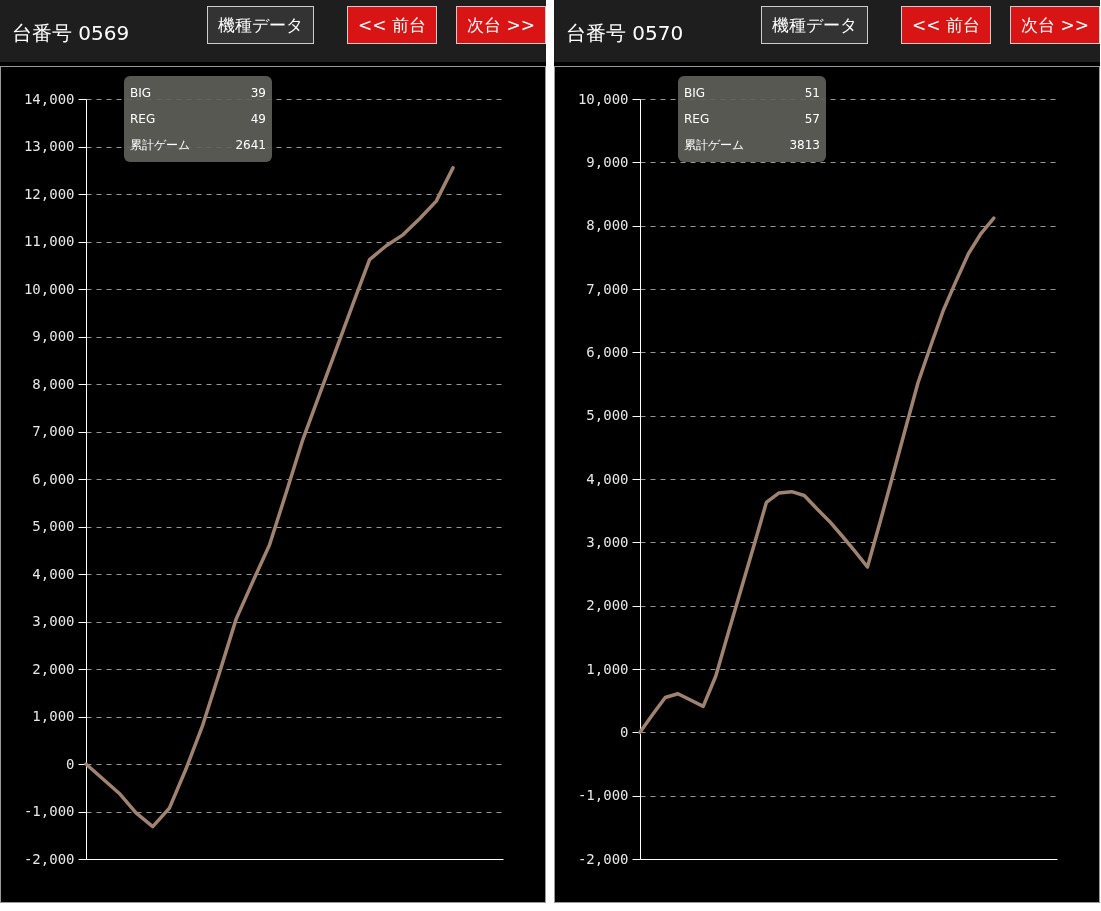  Describe the element at coordinates (49, 193) in the screenshot. I see `y-tick-label: 12,000` at that location.